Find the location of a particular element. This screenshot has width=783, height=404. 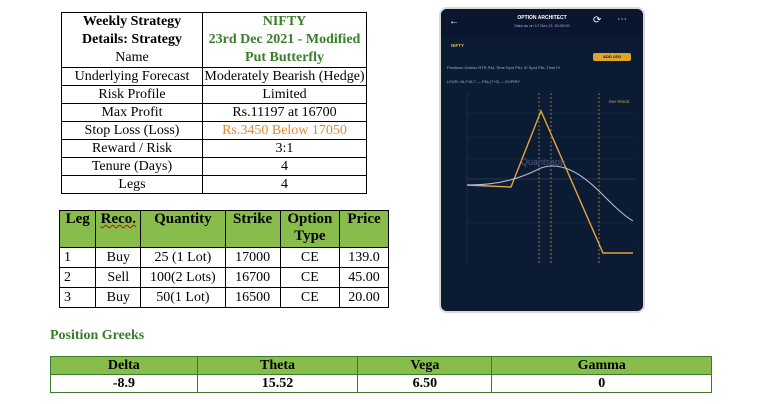

details-row: Legs 4 is located at coordinates (214, 184).